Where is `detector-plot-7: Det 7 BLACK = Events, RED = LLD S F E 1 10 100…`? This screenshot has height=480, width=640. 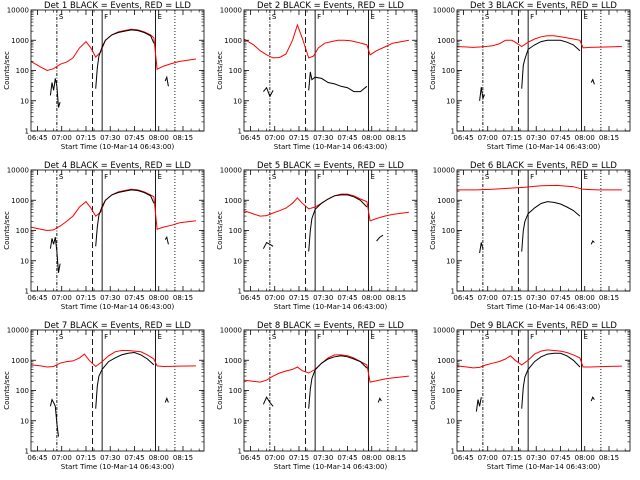
detector-plot-7: Det 7 BLACK = Events, RED = LLD S F E 1 10 100… is located at coordinates (104, 396).